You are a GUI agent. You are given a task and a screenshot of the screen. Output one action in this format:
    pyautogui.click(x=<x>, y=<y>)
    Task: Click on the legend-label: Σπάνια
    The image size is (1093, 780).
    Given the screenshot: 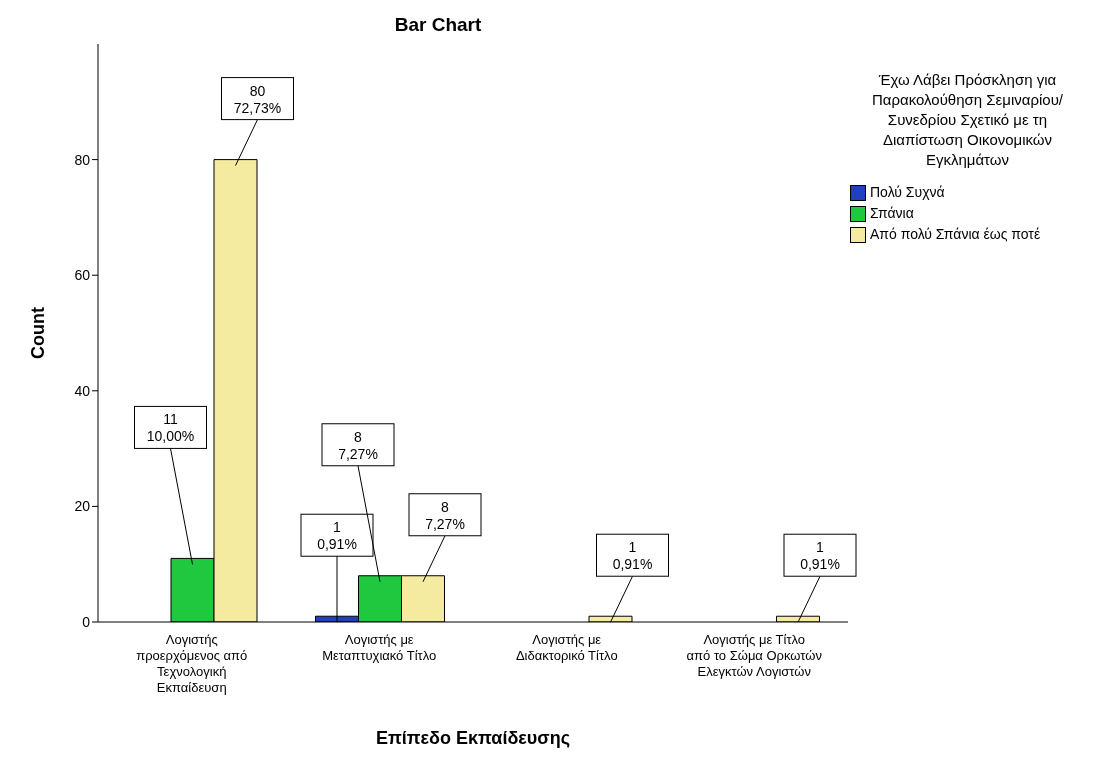 What is the action you would take?
    pyautogui.click(x=892, y=213)
    